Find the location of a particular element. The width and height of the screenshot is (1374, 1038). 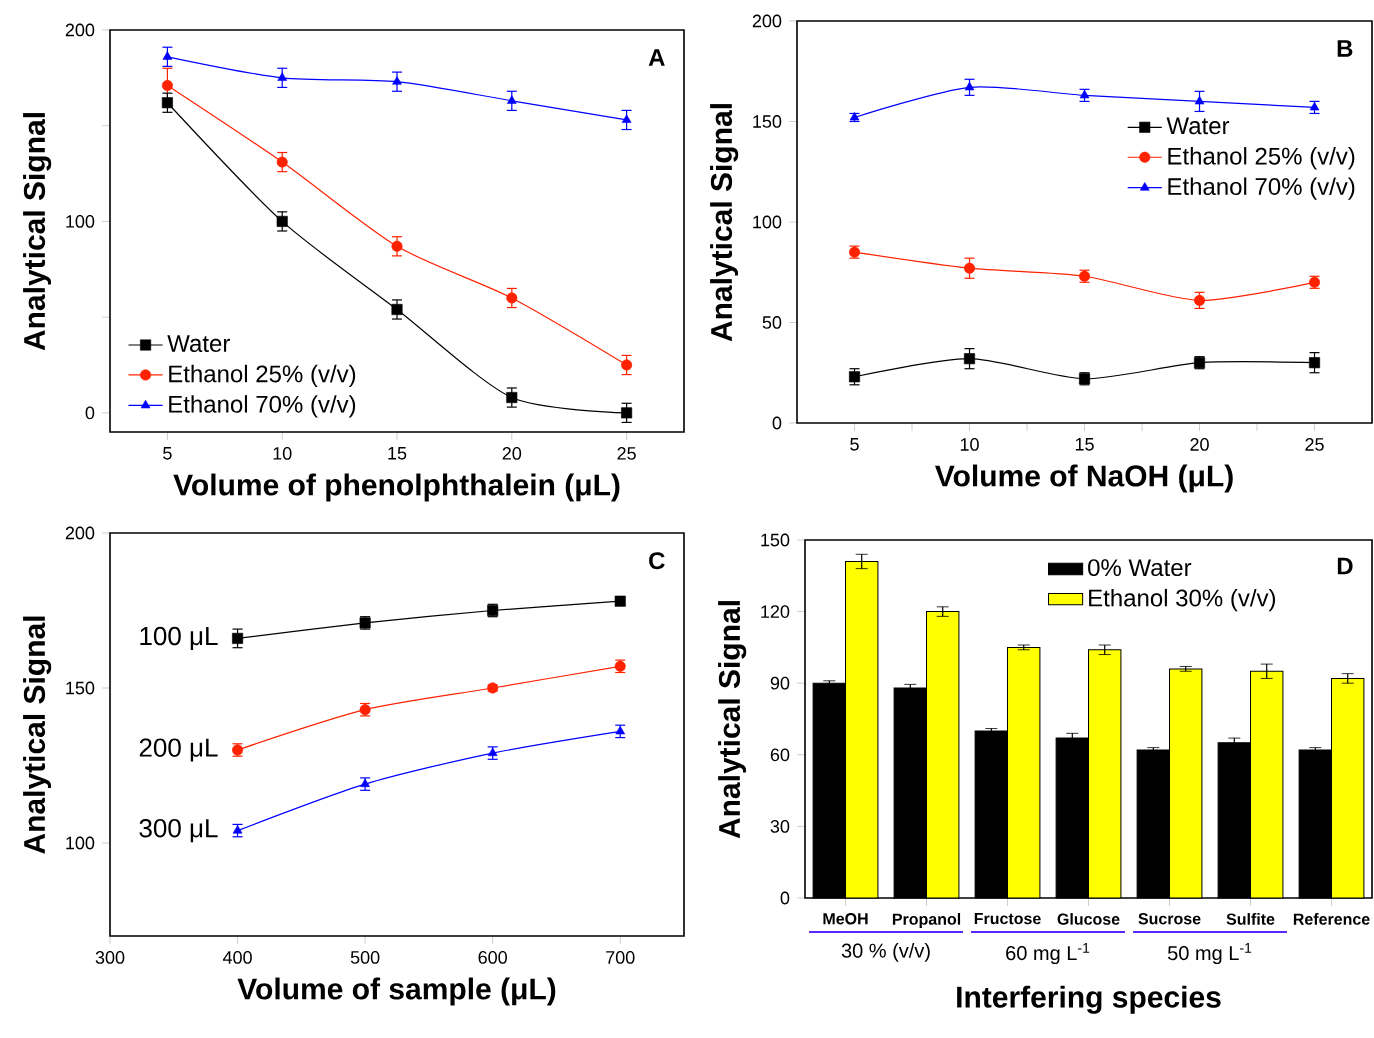

legend-label: 0% Water is located at coordinates (1140, 568).